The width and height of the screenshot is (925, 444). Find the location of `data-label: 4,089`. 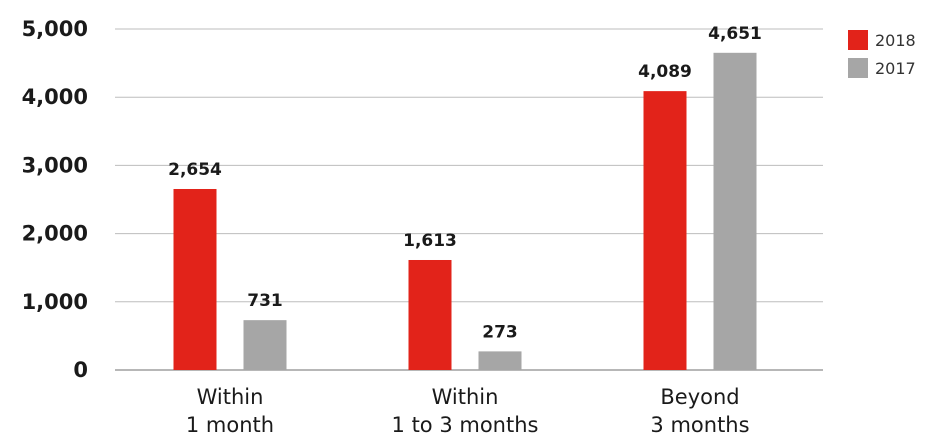

data-label: 4,089 is located at coordinates (665, 72).